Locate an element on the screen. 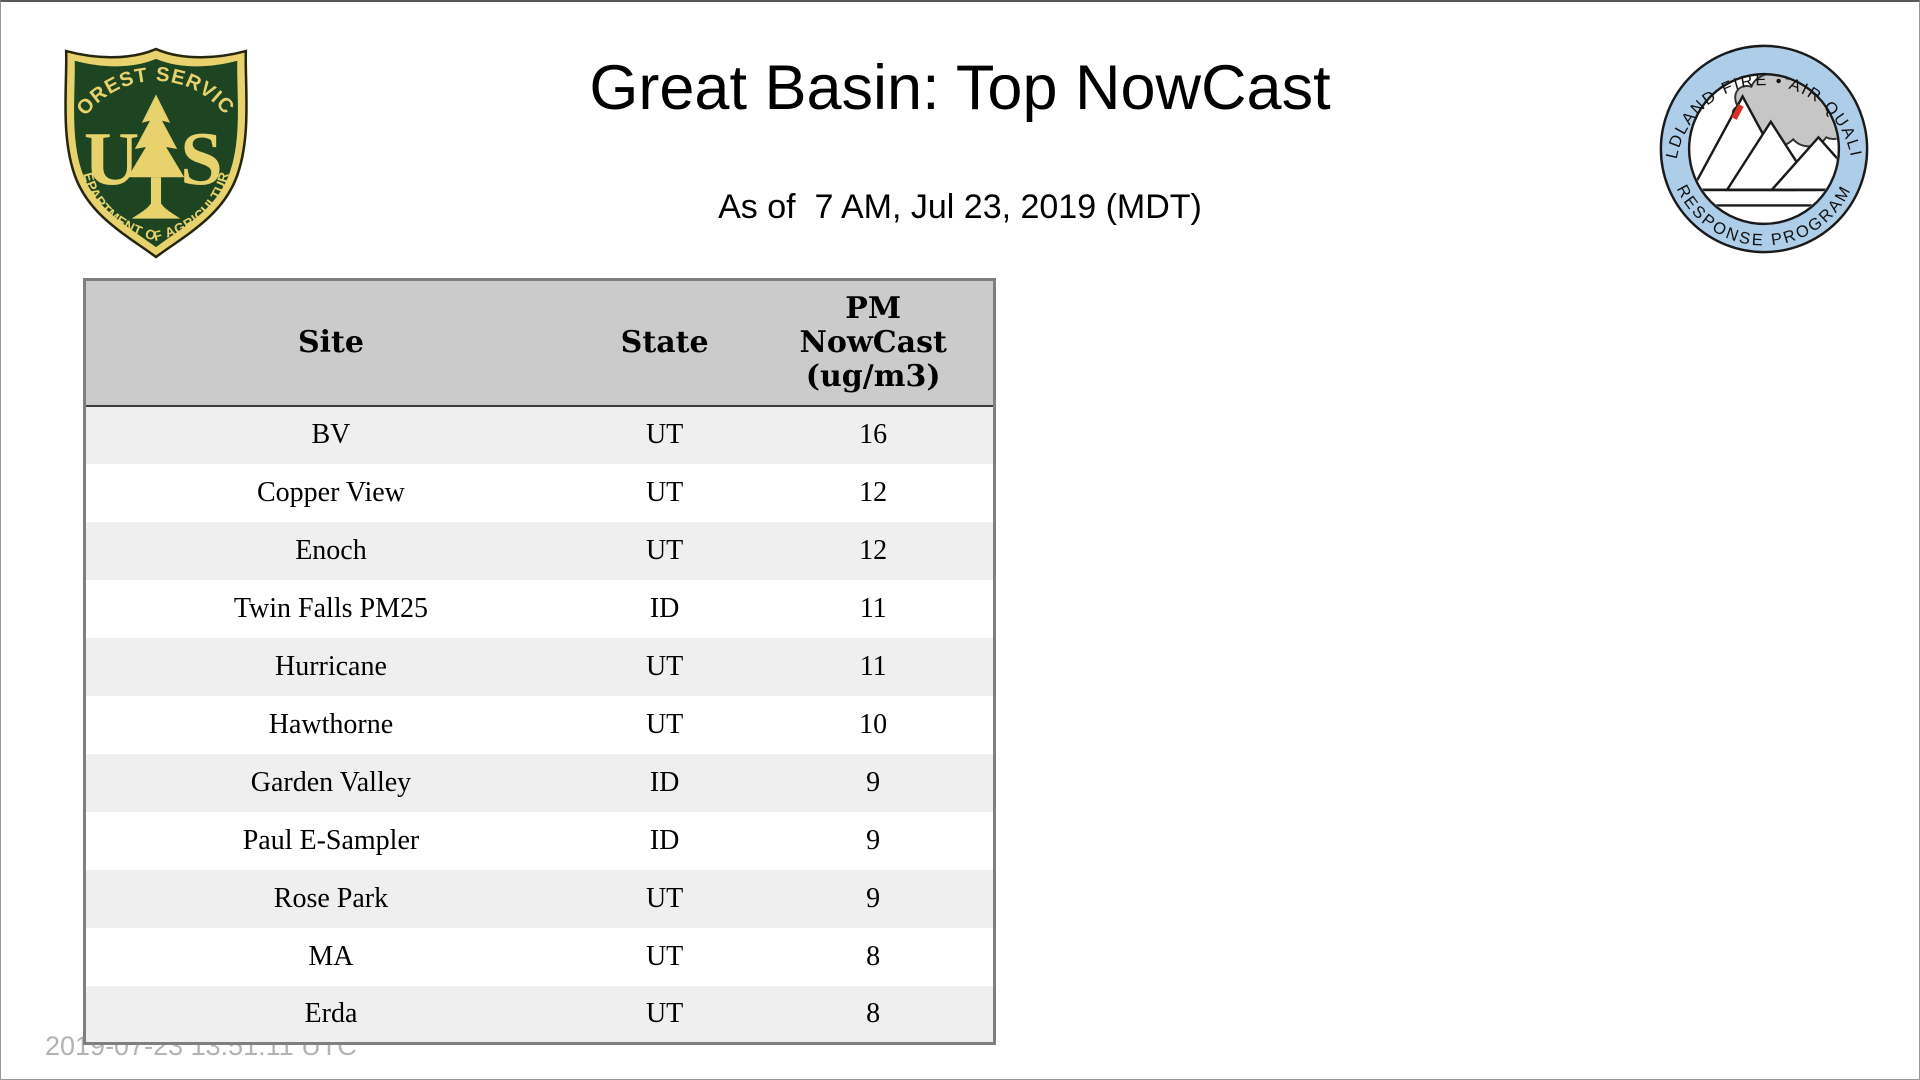 The height and width of the screenshot is (1080, 1920). table-row: Enoch UT 12 is located at coordinates (539, 550).